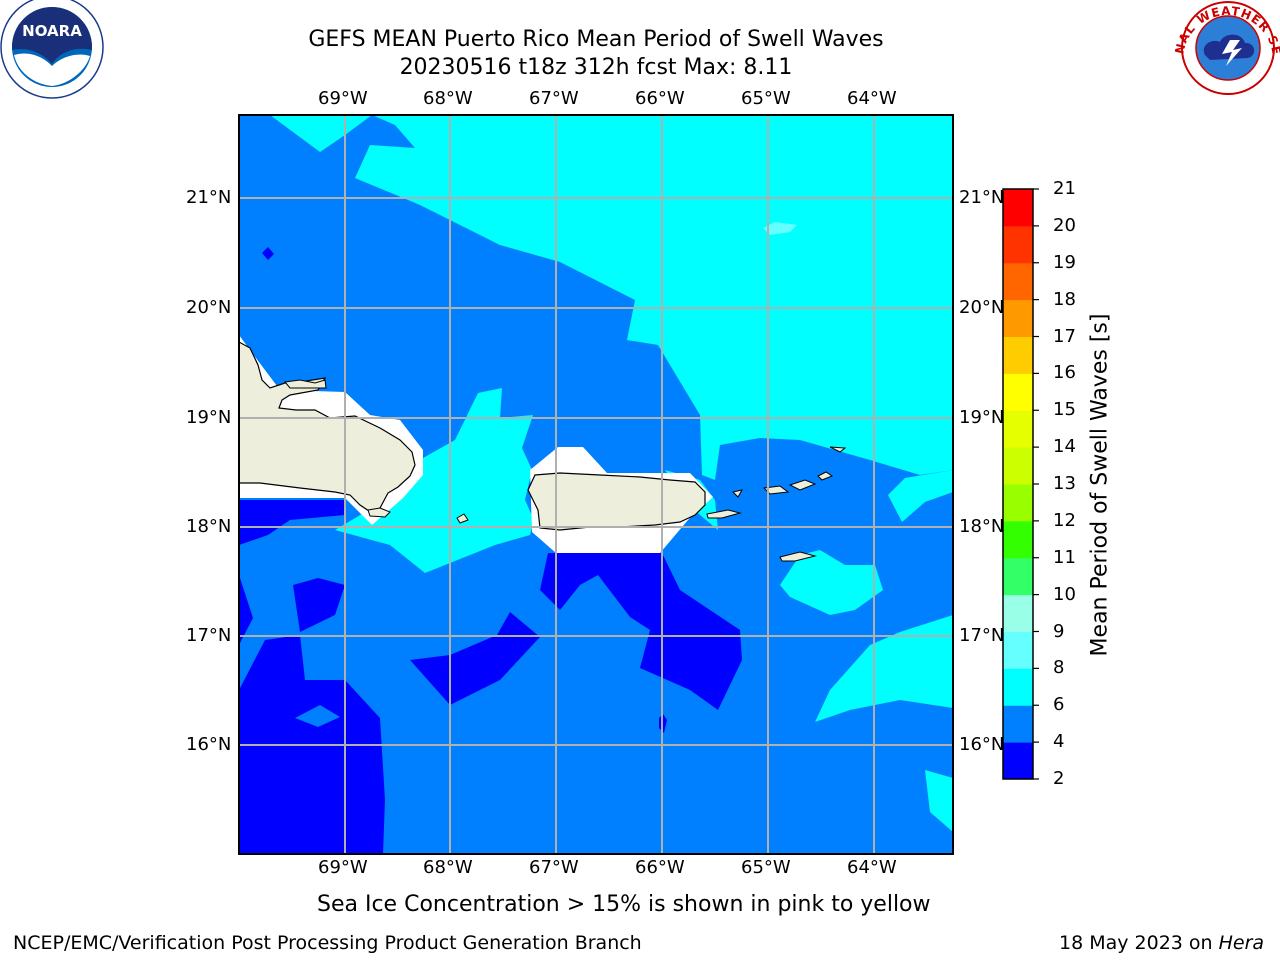 The image size is (1280, 960). I want to click on land-mona-island, so click(462, 518).